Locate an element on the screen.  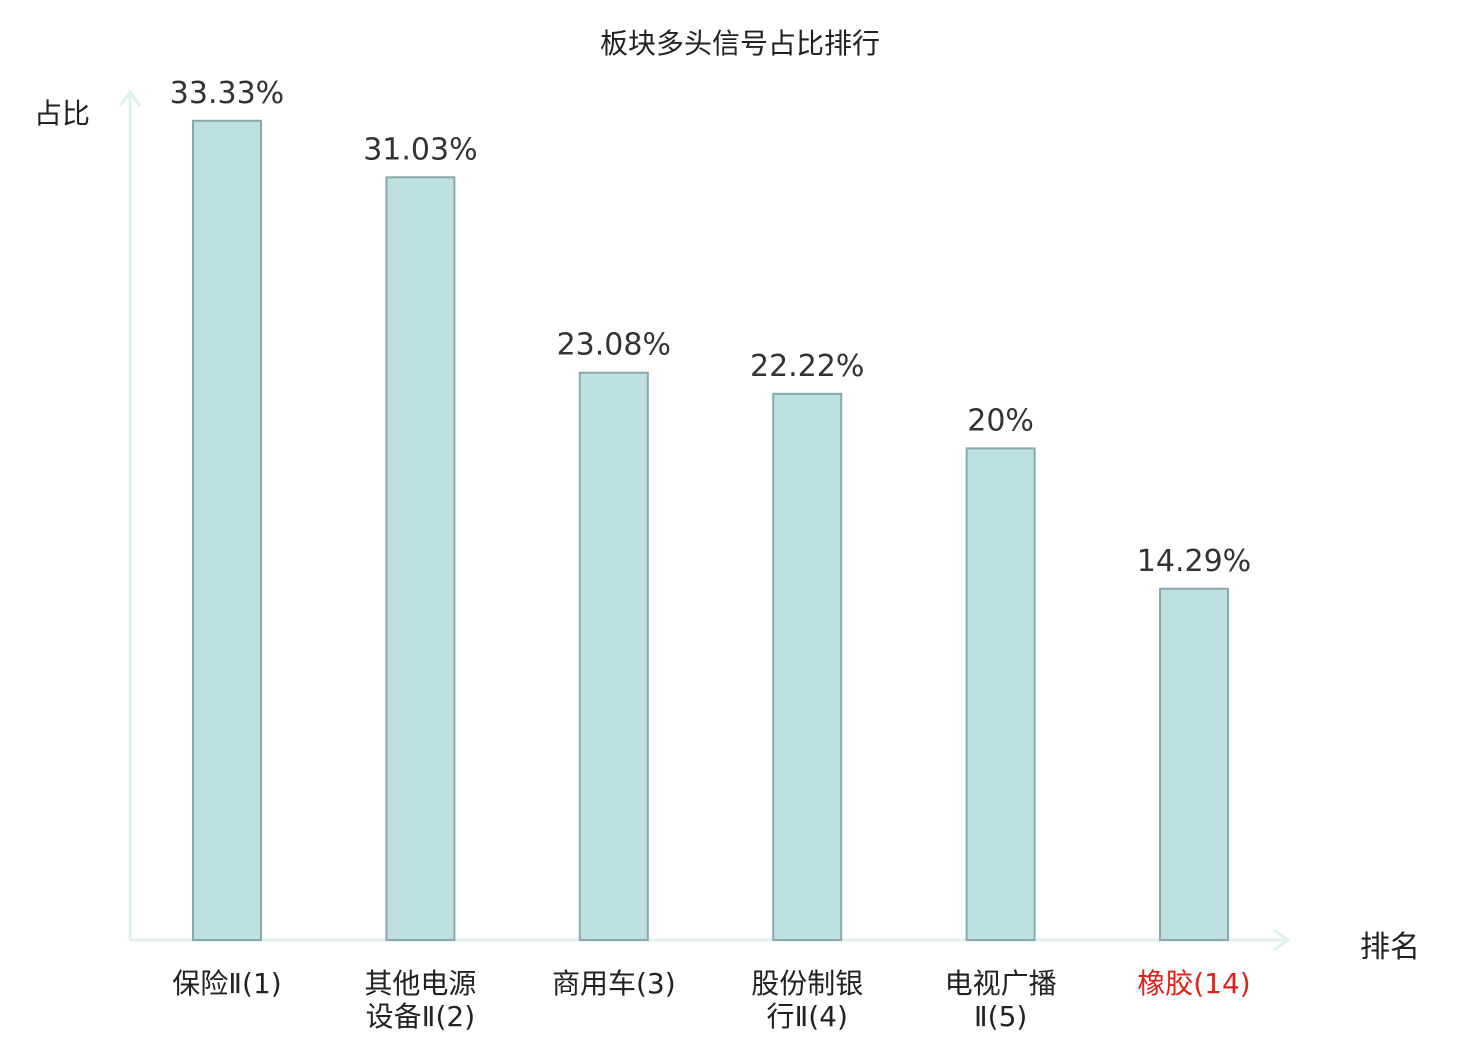
category-label: Ⅱ(5) is located at coordinates (1000, 1016).